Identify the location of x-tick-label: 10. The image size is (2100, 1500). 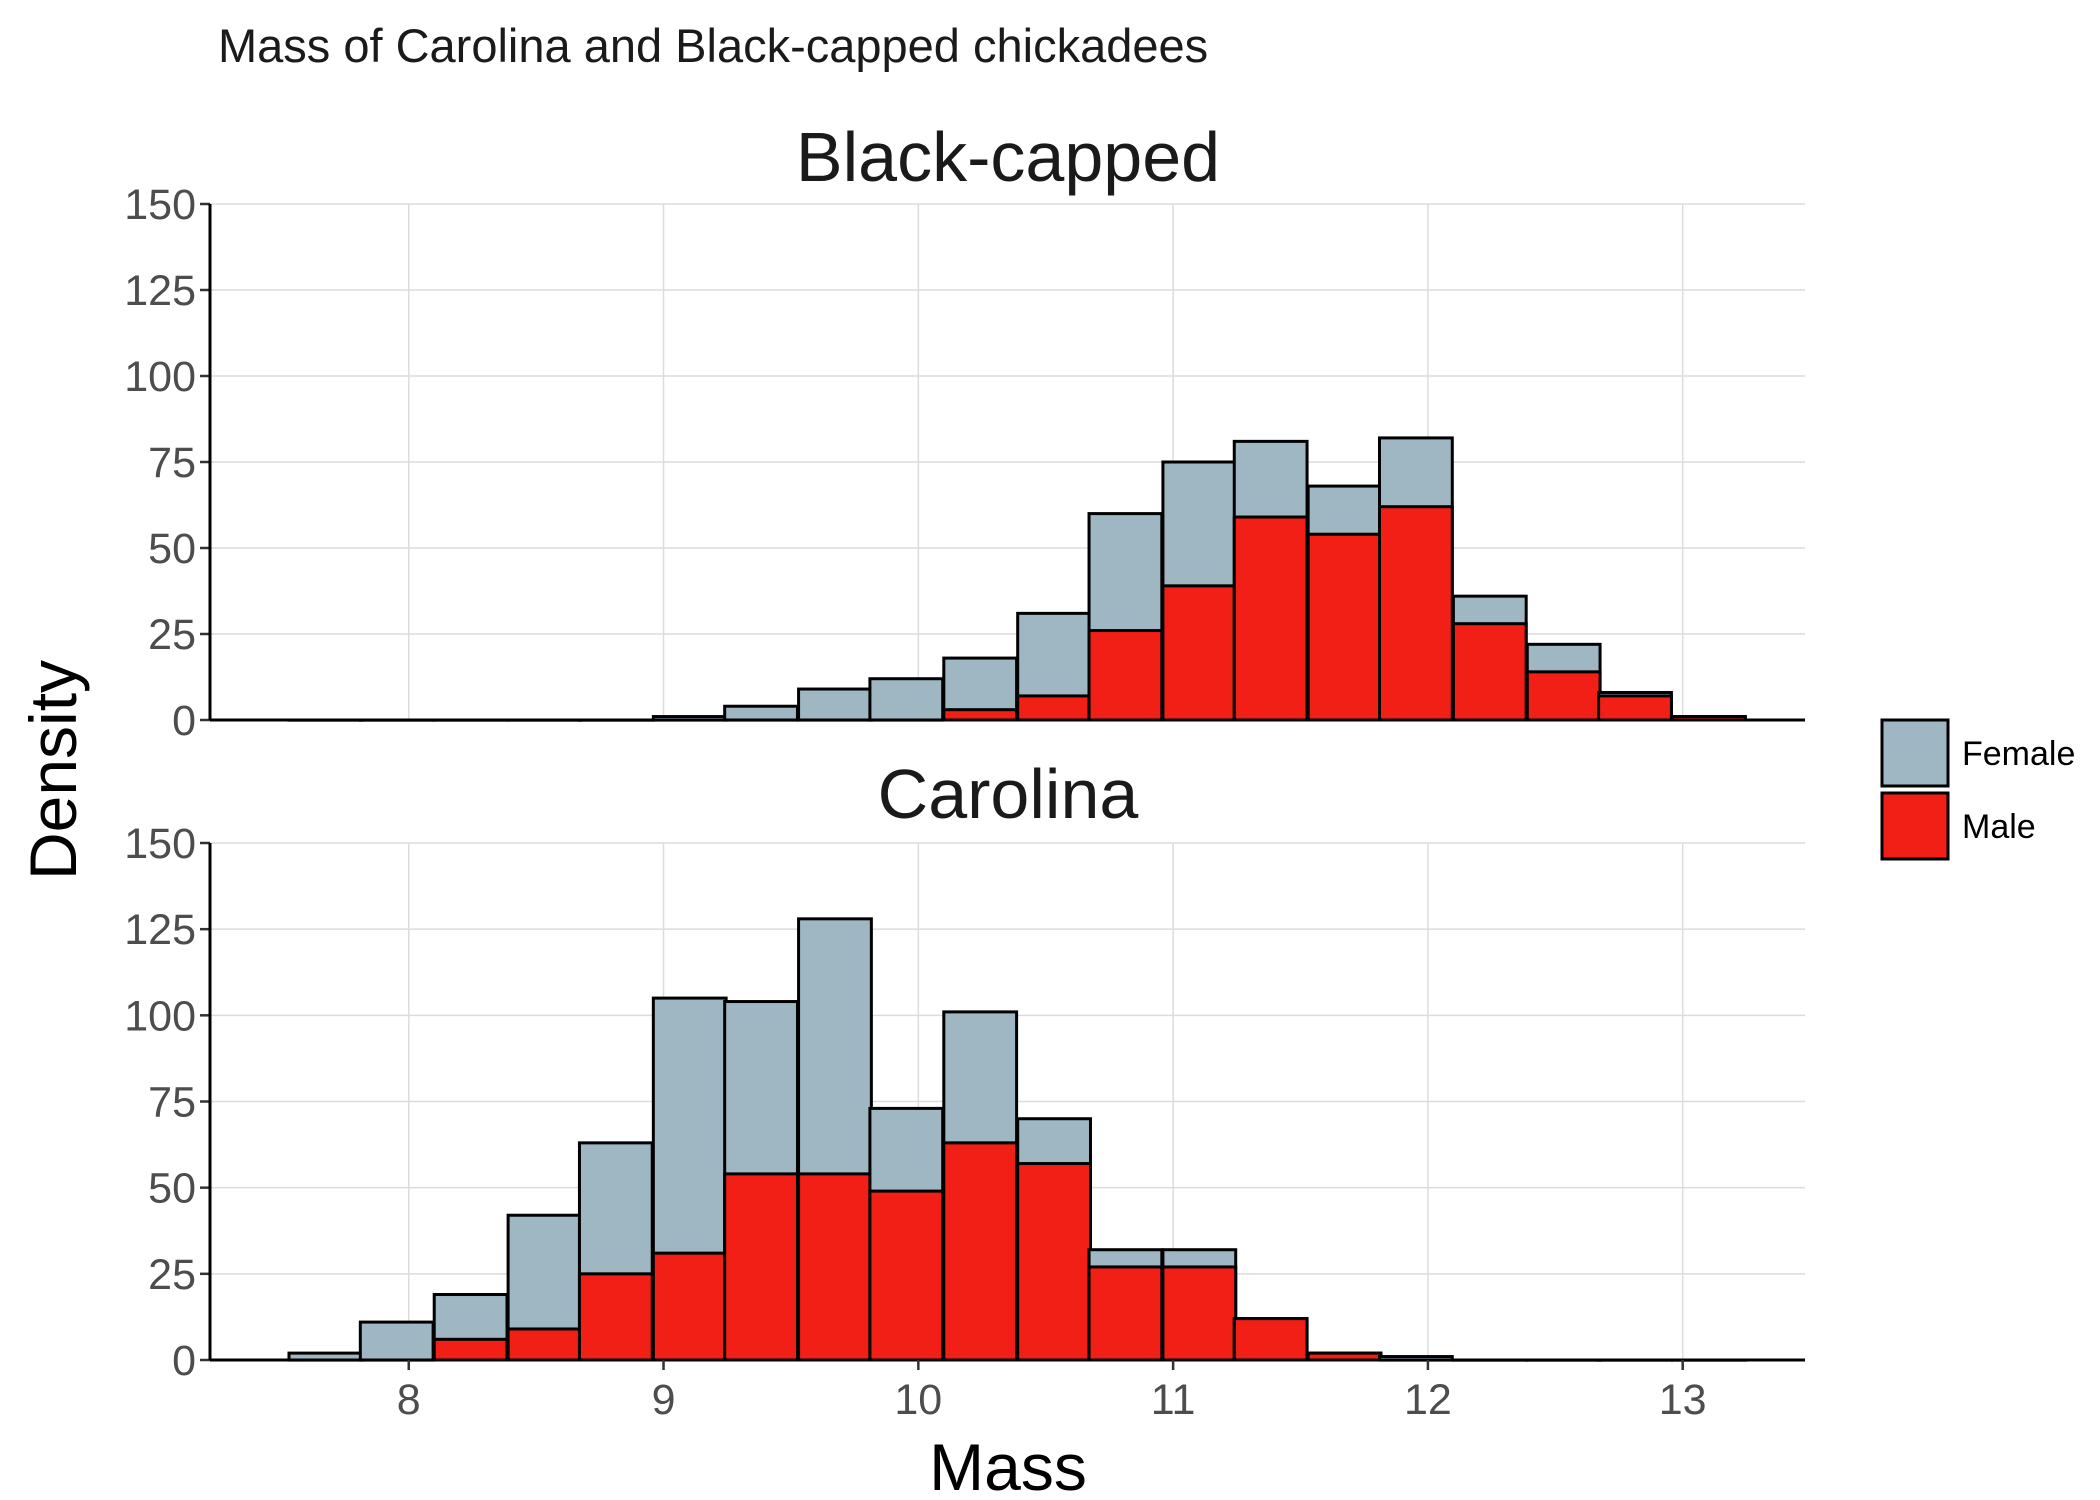
(918, 1400).